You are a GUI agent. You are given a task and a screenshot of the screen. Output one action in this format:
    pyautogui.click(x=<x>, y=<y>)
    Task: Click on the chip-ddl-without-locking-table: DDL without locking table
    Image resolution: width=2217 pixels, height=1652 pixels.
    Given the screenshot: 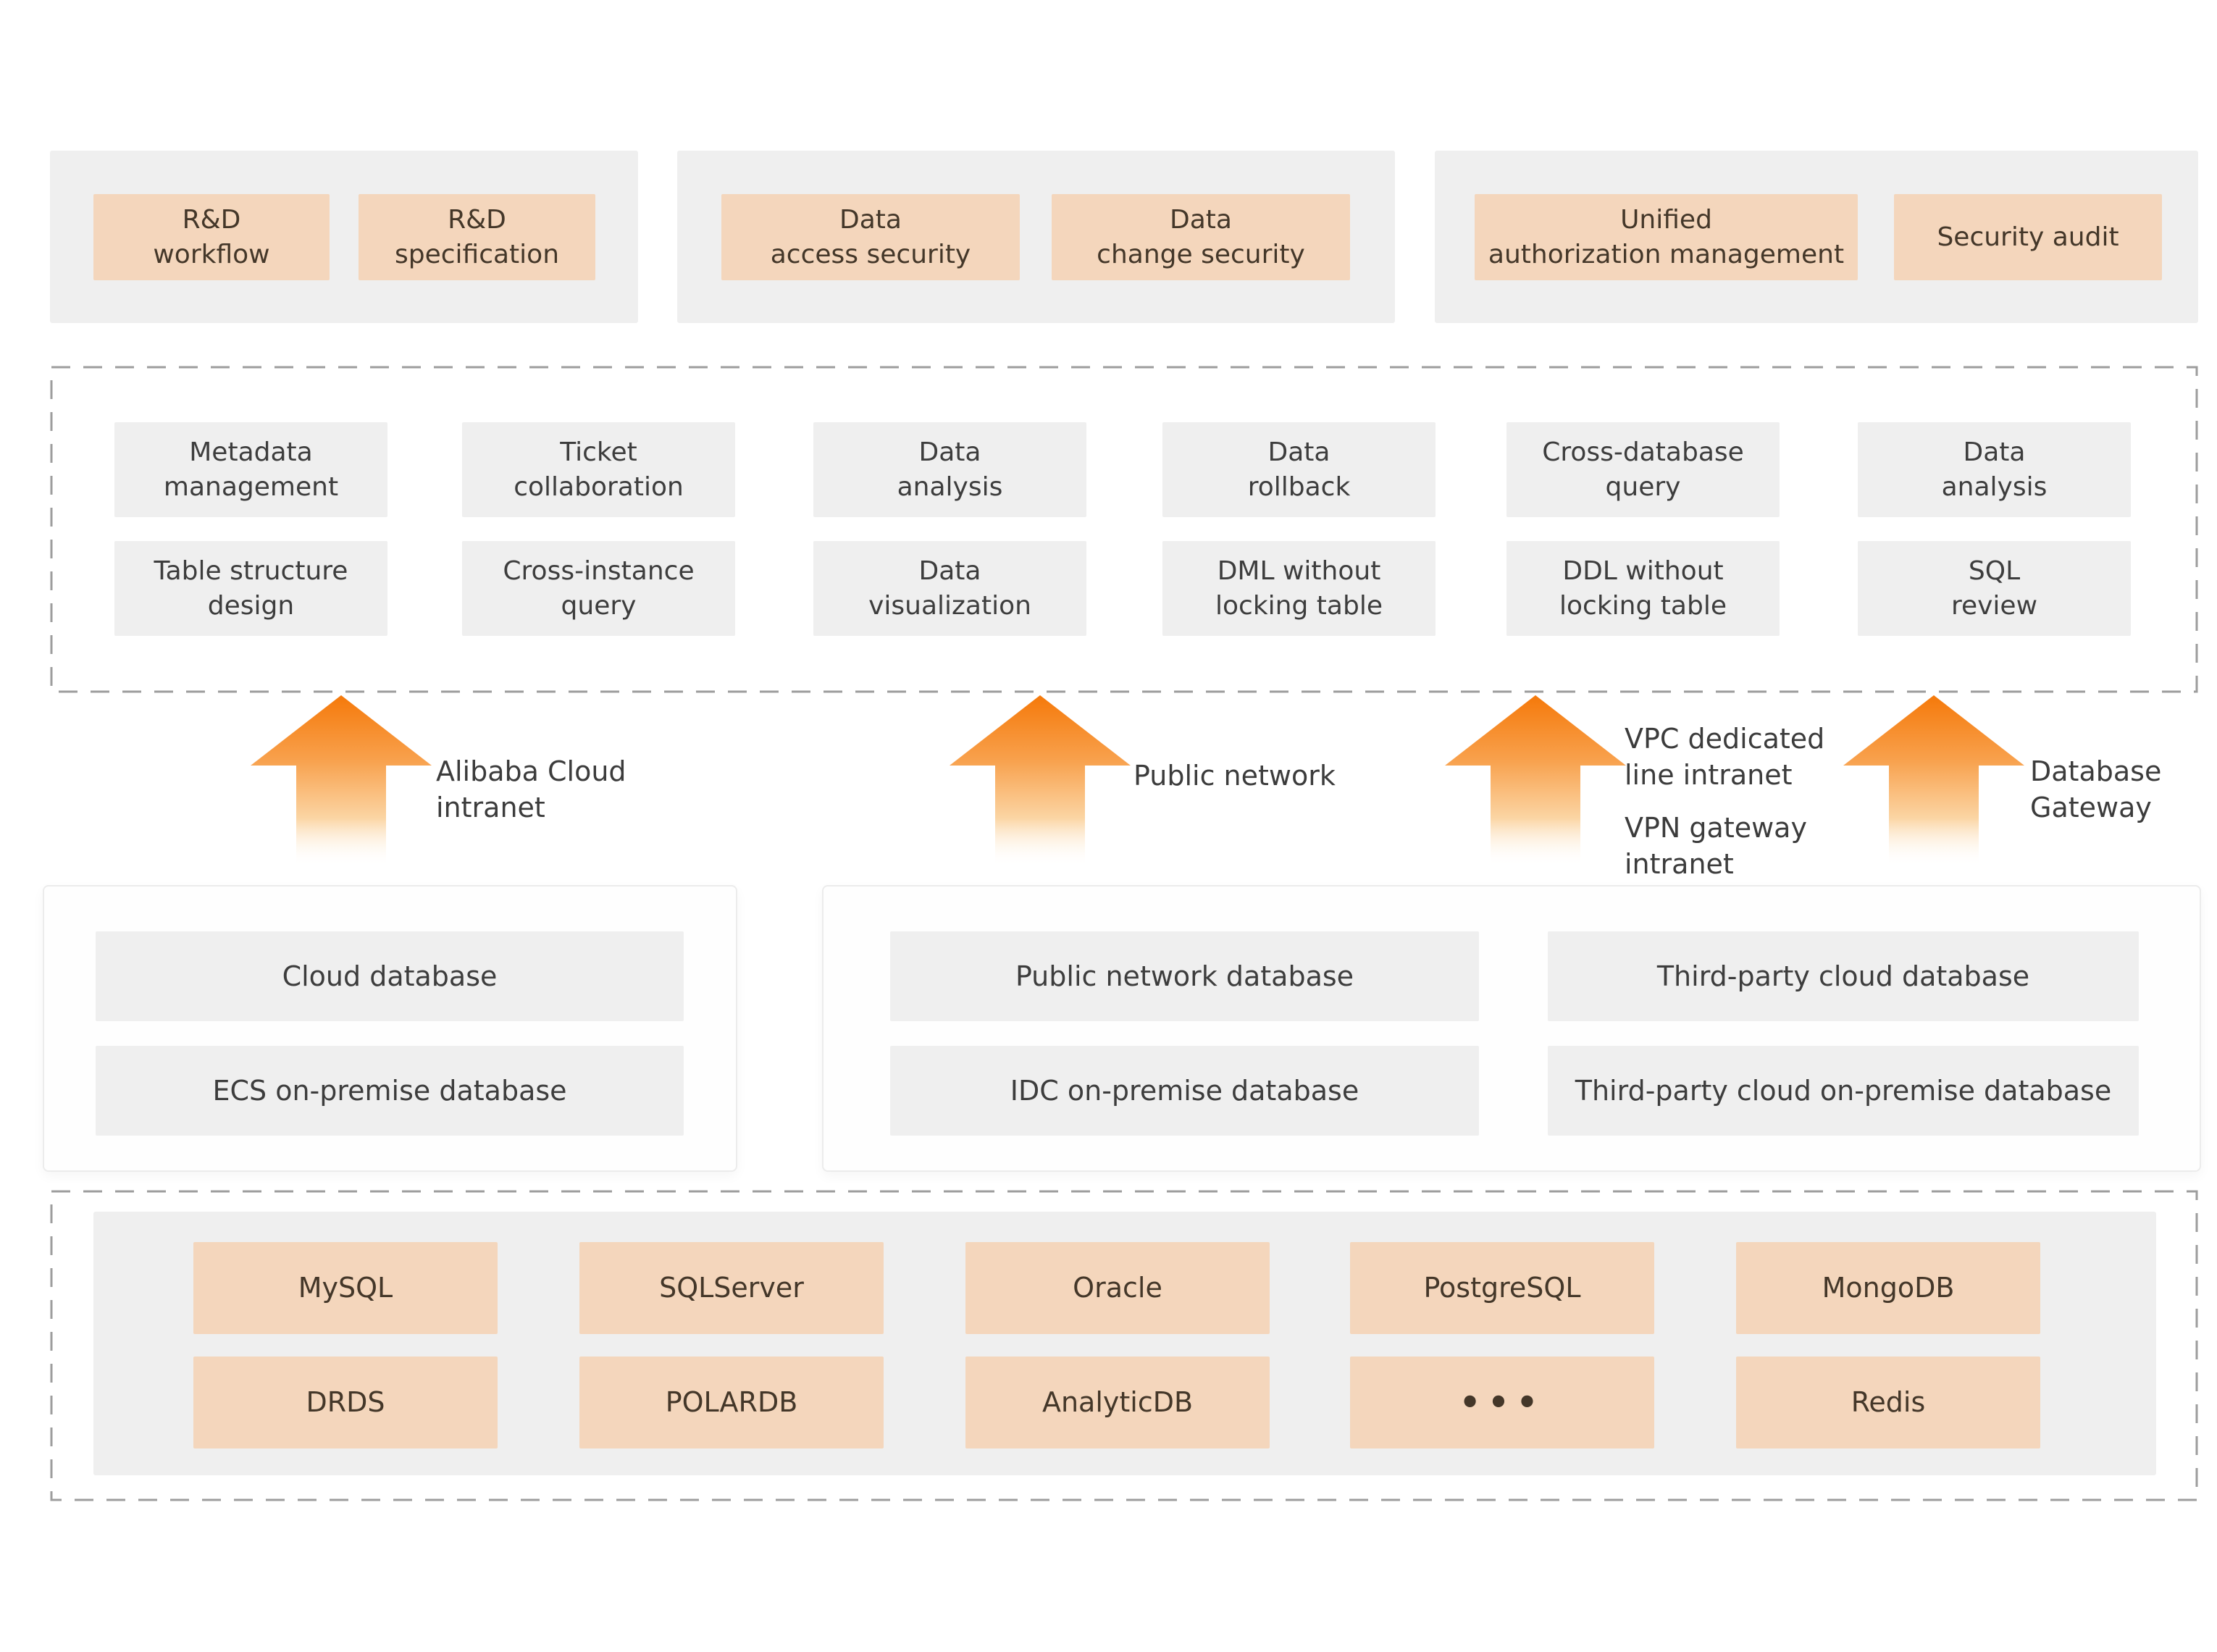 What is the action you would take?
    pyautogui.click(x=1643, y=588)
    